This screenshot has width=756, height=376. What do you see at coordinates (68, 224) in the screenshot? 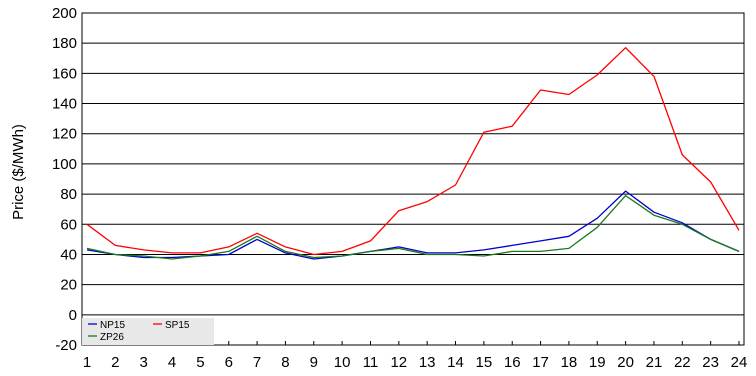
I see `y-tick-label: 60` at bounding box center [68, 224].